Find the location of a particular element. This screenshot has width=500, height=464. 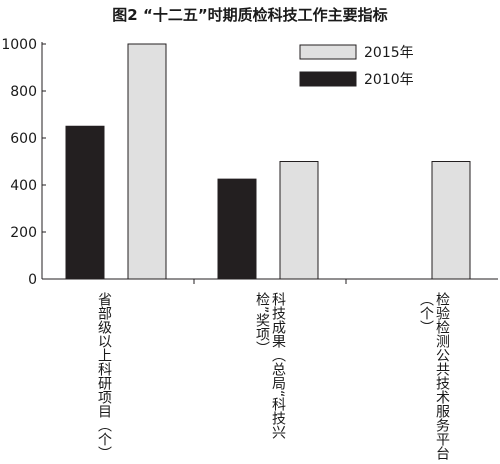

y-tick-label: 600 is located at coordinates (23, 139).